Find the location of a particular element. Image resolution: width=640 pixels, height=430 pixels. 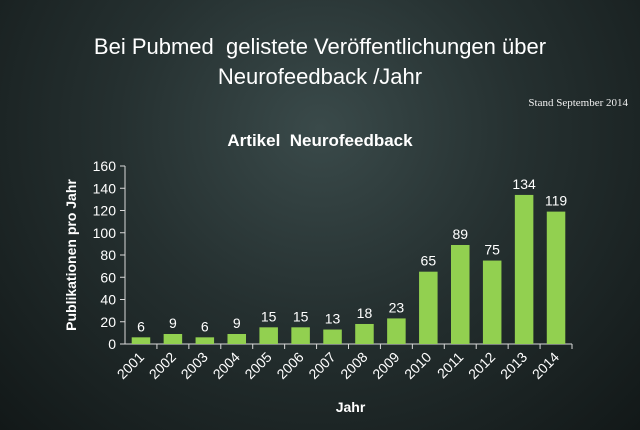

x-tick-label: 2005 is located at coordinates (257, 365).